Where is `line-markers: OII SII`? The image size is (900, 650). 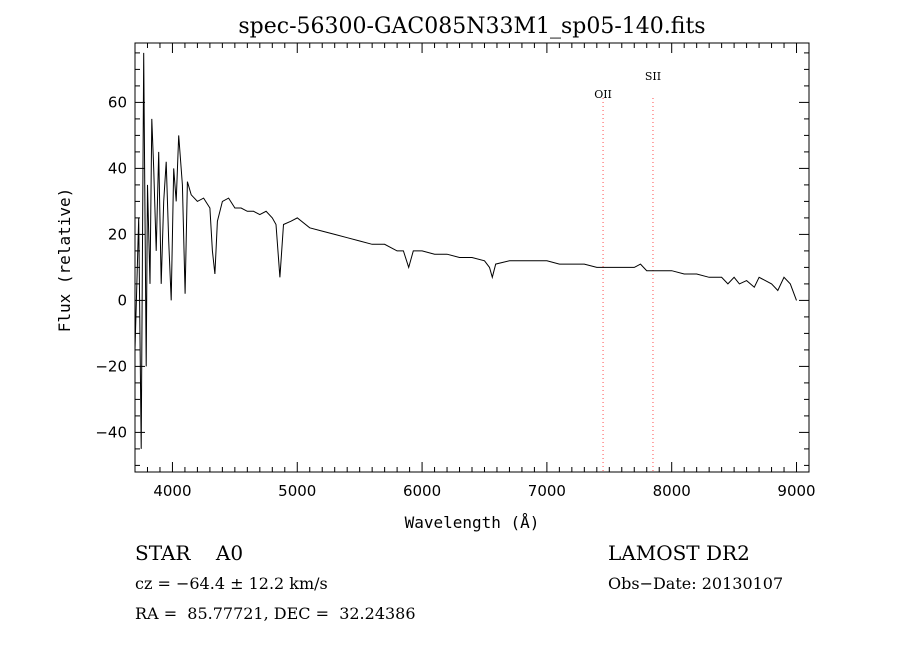 line-markers: OII SII is located at coordinates (627, 271).